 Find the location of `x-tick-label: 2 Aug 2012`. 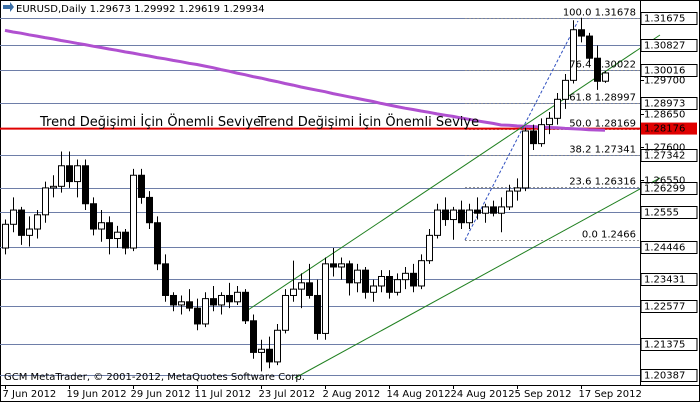

x-tick-label: 2 Aug 2012 is located at coordinates (352, 394).